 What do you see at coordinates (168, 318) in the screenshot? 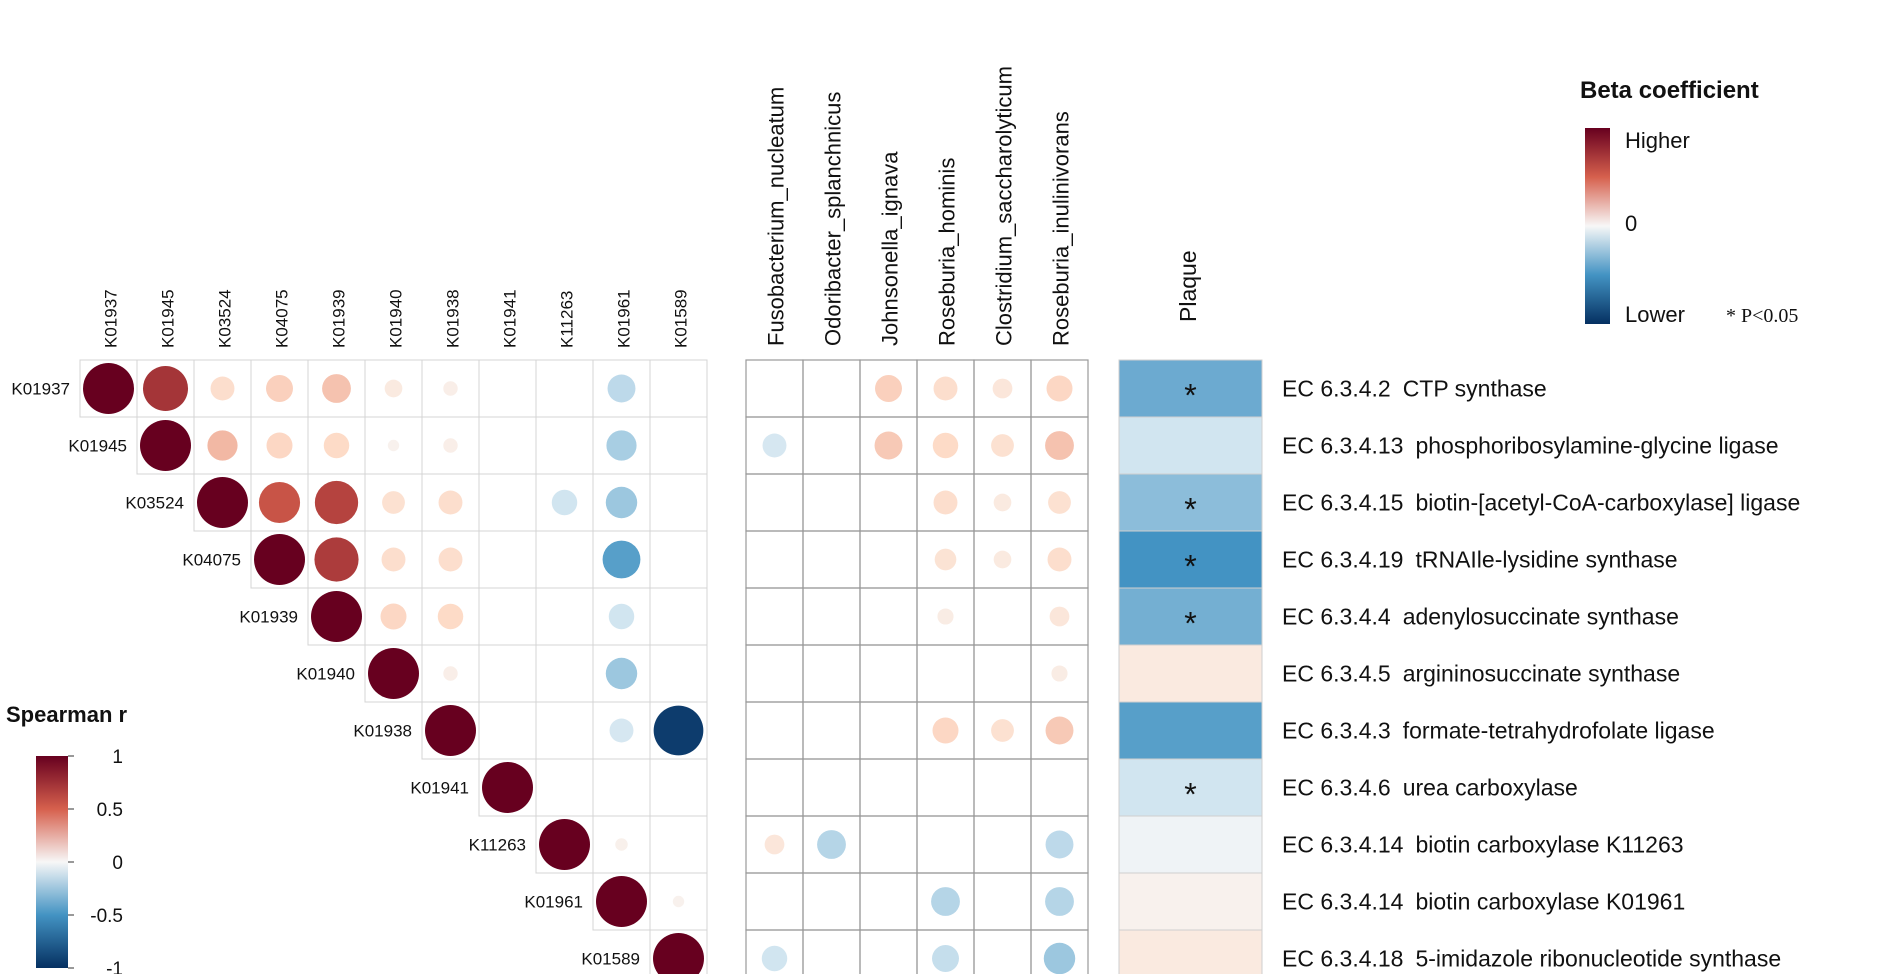
I see `corr-col-label: K01945` at bounding box center [168, 318].